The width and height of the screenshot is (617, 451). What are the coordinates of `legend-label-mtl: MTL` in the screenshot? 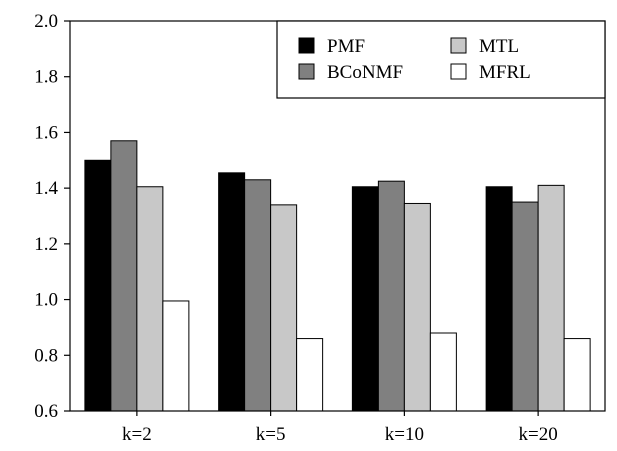 It's located at (499, 46).